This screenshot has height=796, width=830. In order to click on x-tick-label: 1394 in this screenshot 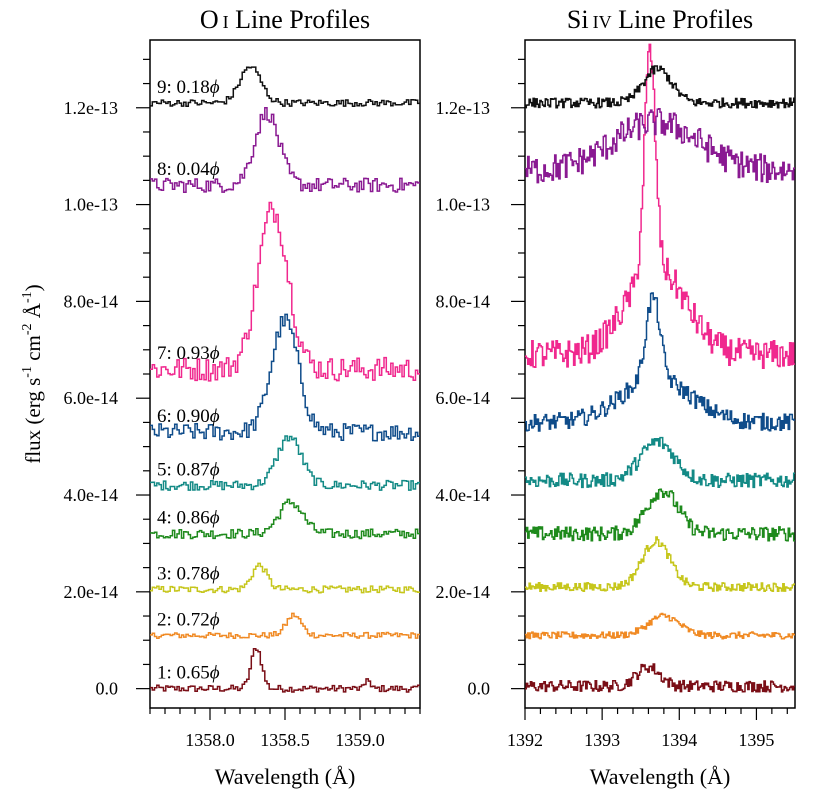, I will do `click(679, 740)`.